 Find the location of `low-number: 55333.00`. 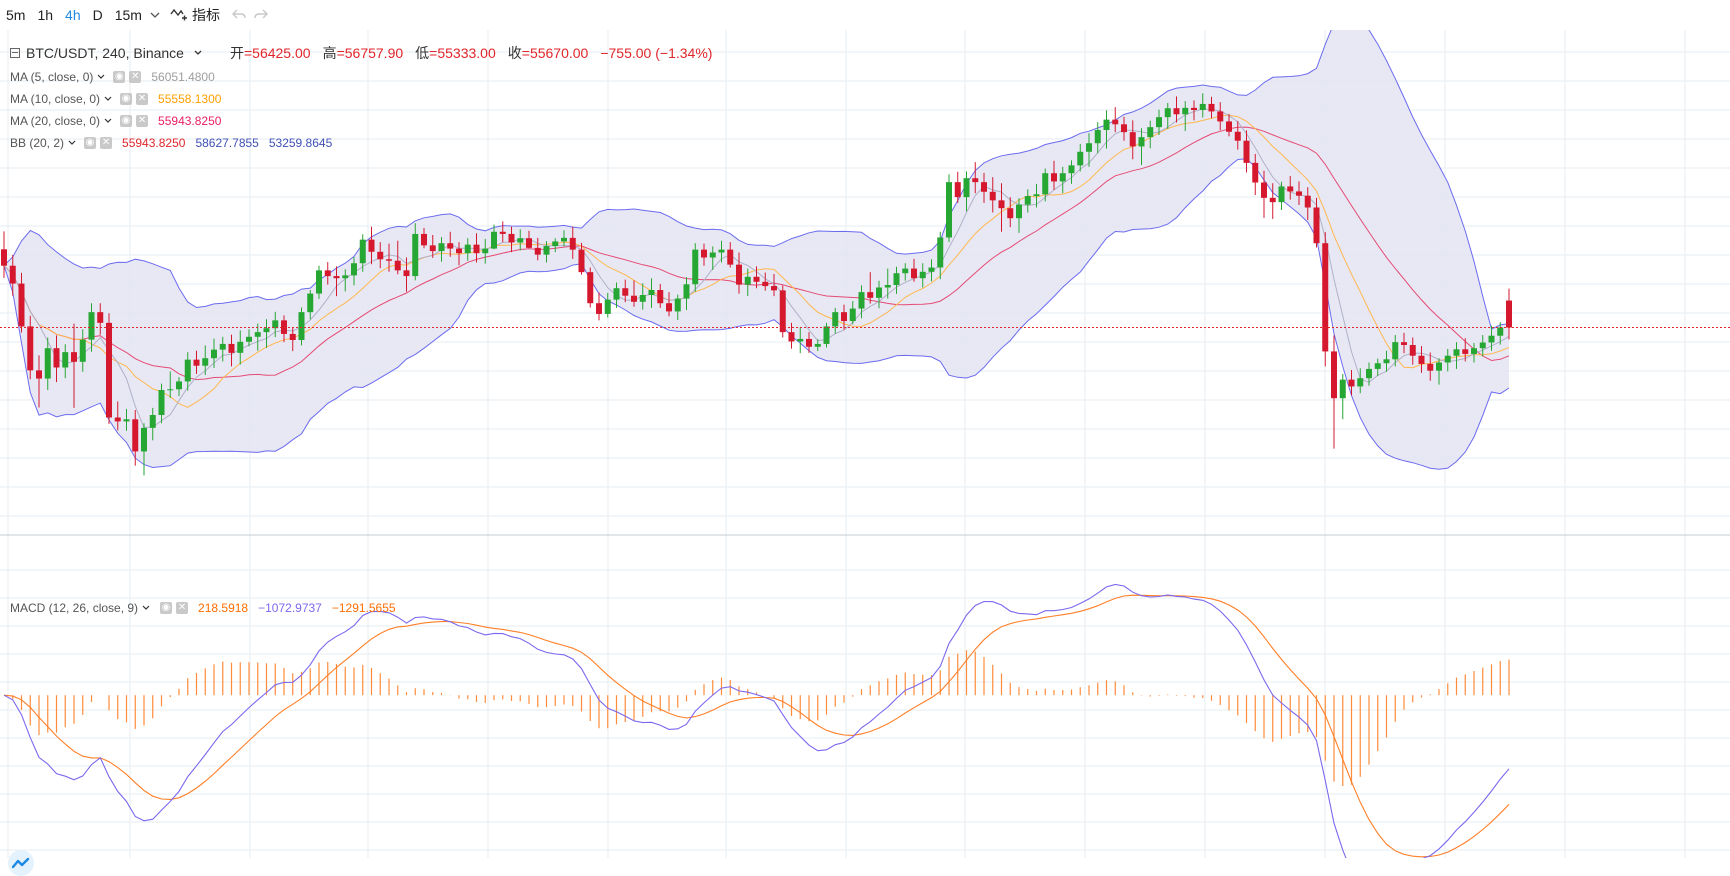

low-number: 55333.00 is located at coordinates (466, 53).